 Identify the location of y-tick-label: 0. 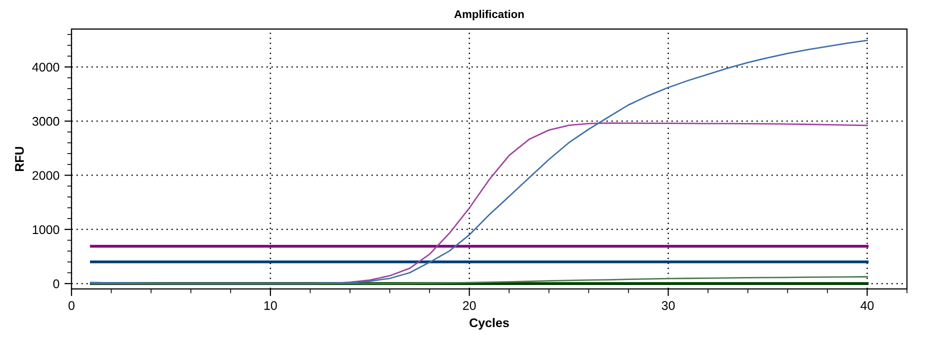
(56, 283).